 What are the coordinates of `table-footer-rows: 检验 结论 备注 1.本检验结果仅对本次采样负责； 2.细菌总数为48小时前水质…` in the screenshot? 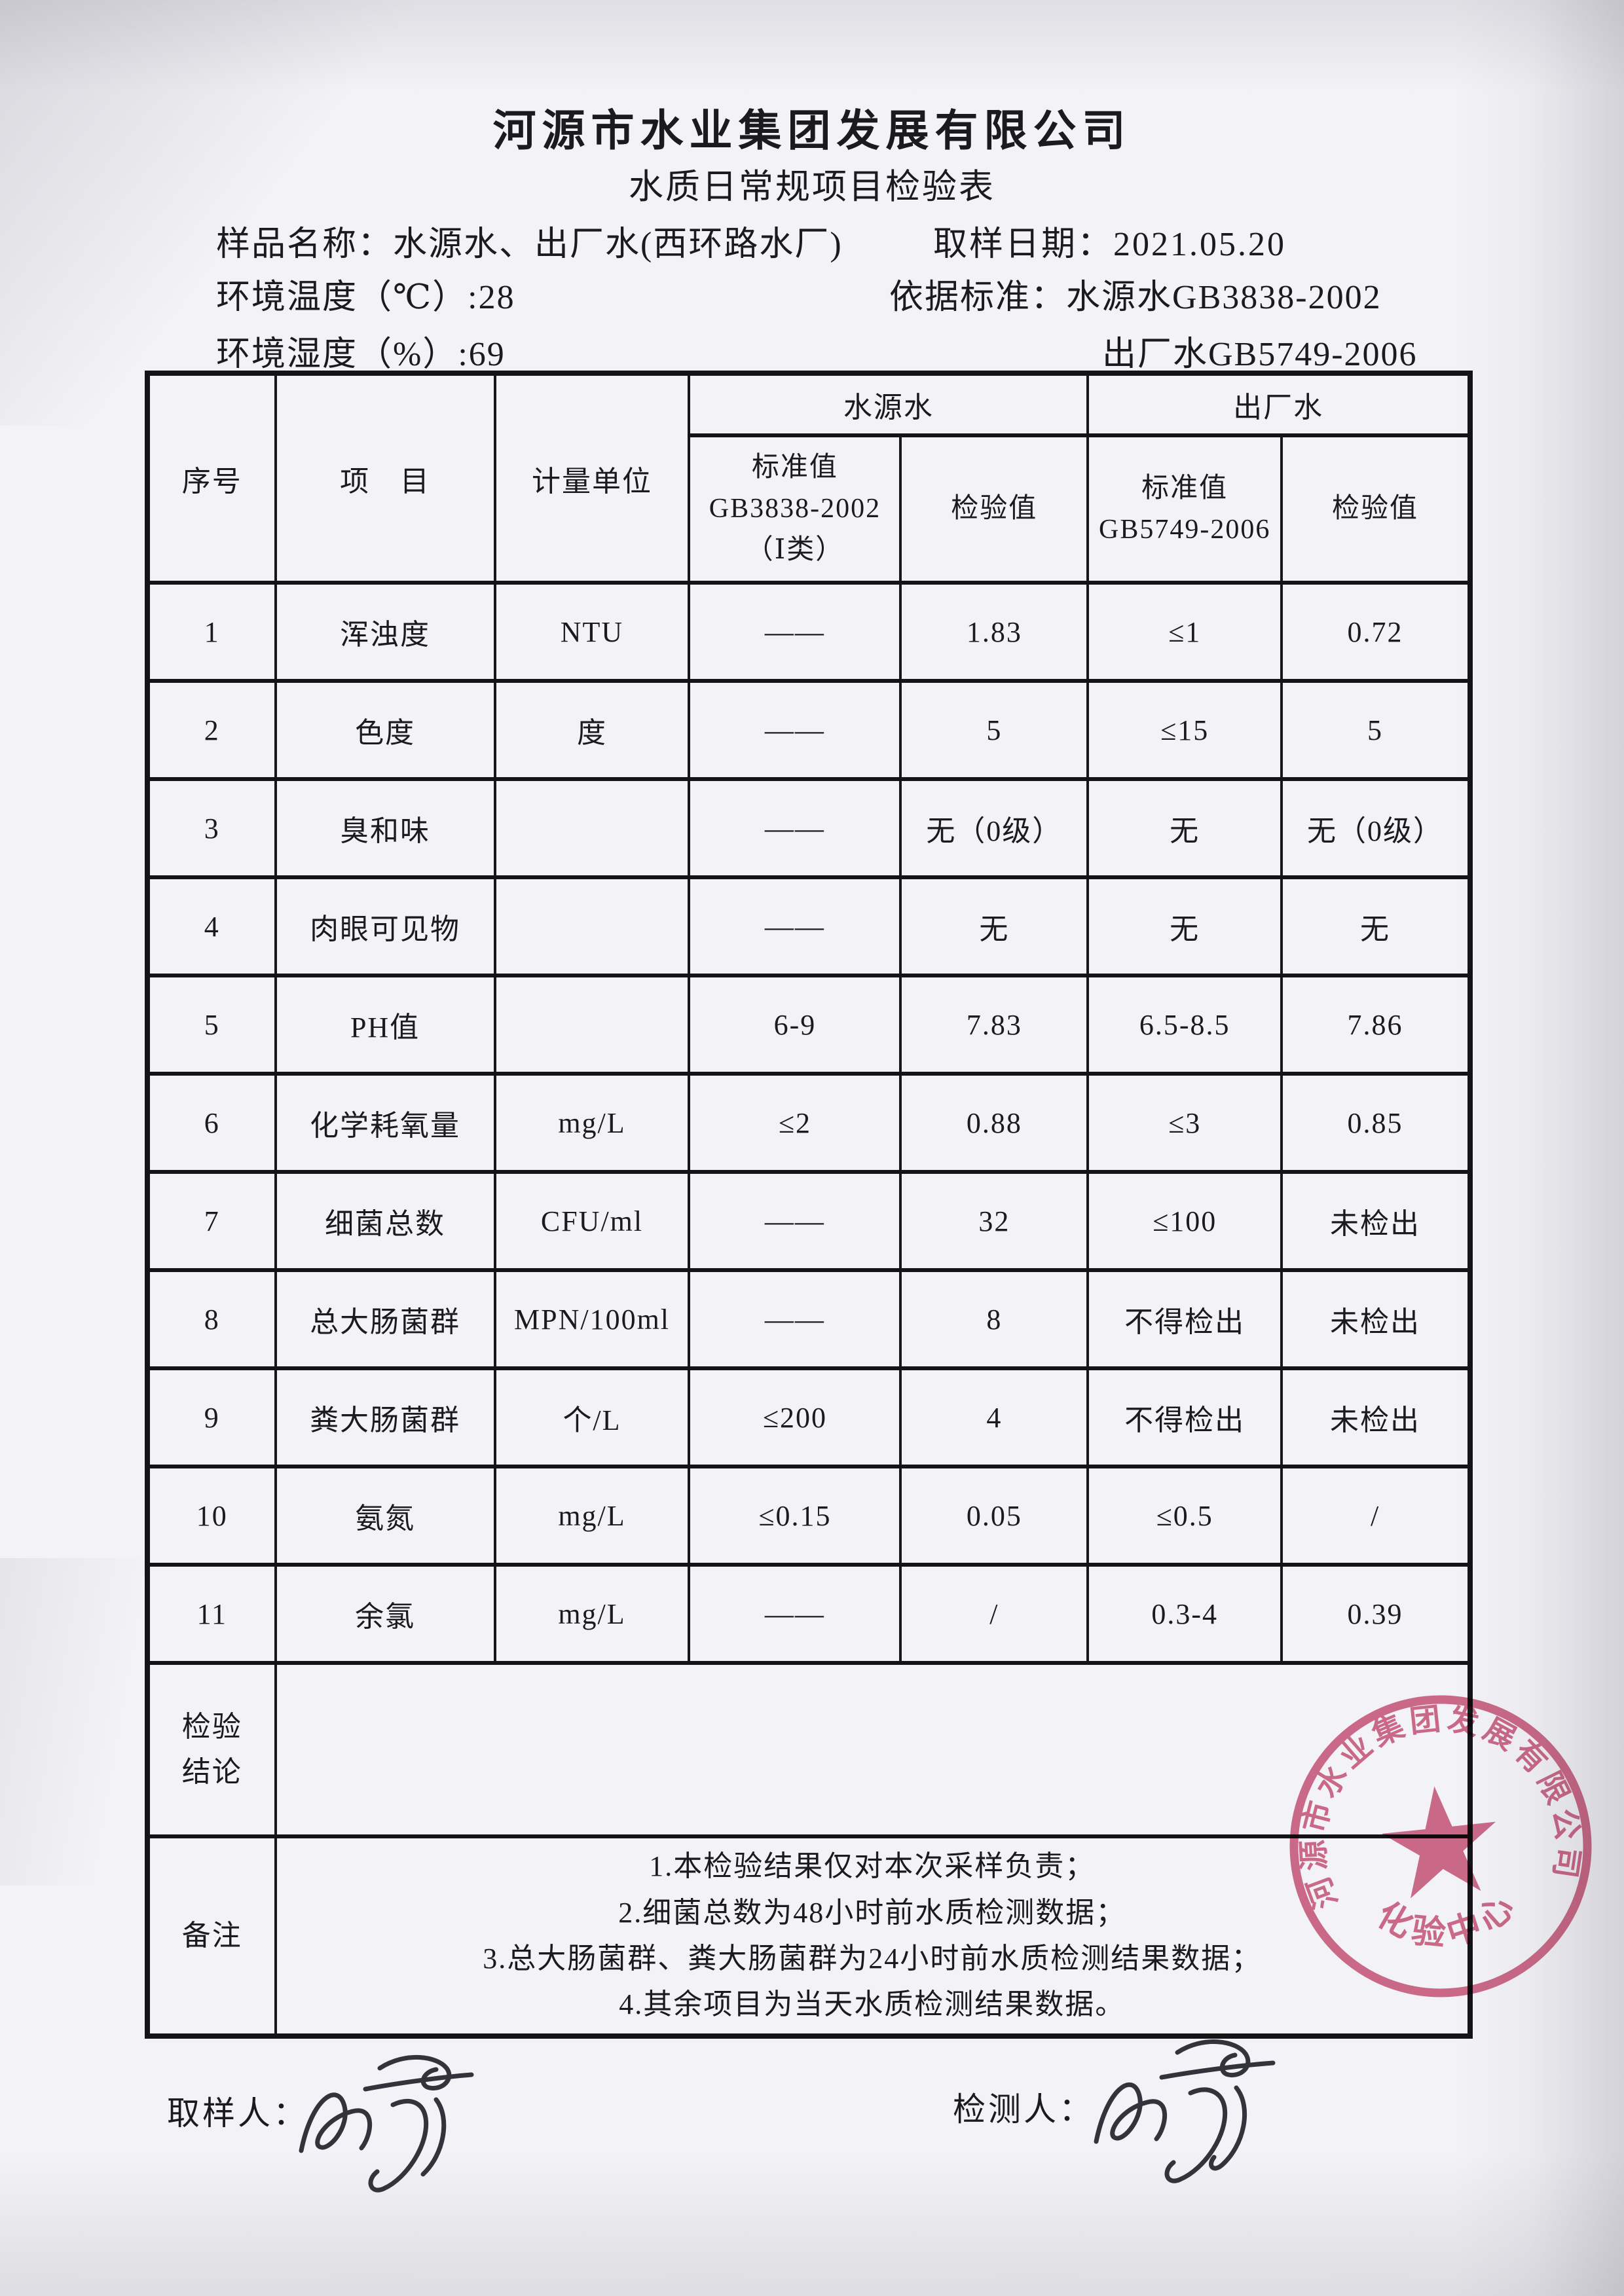 It's located at (809, 1849).